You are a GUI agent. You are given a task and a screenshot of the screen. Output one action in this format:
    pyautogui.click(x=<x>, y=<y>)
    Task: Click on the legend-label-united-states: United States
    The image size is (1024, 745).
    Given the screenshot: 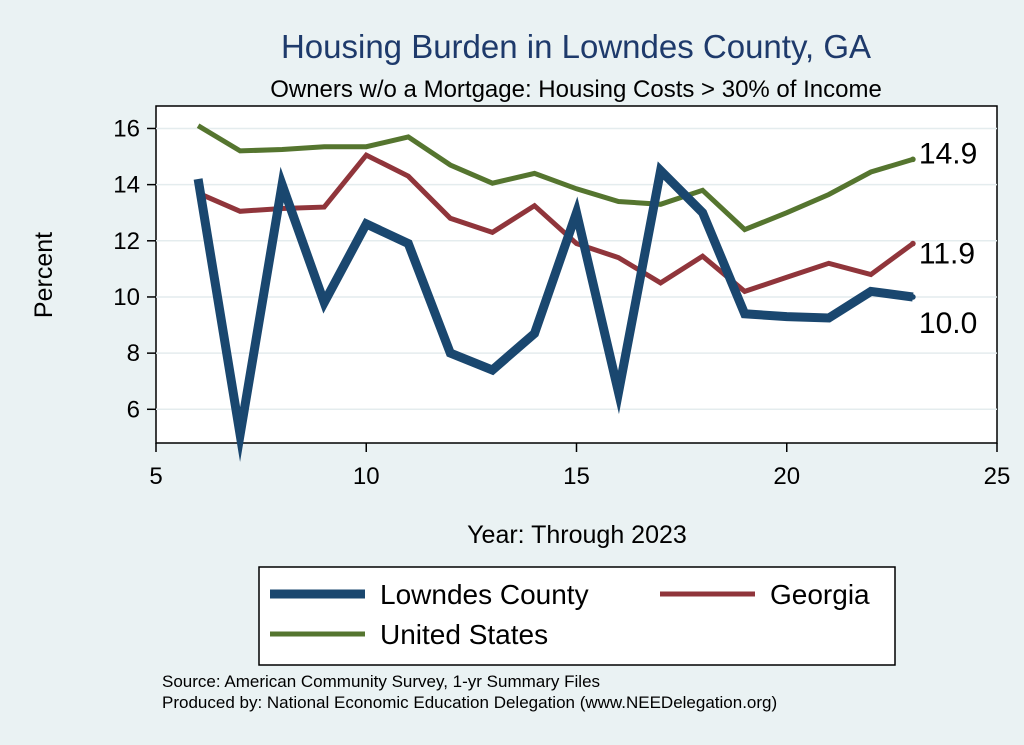 What is the action you would take?
    pyautogui.click(x=464, y=634)
    